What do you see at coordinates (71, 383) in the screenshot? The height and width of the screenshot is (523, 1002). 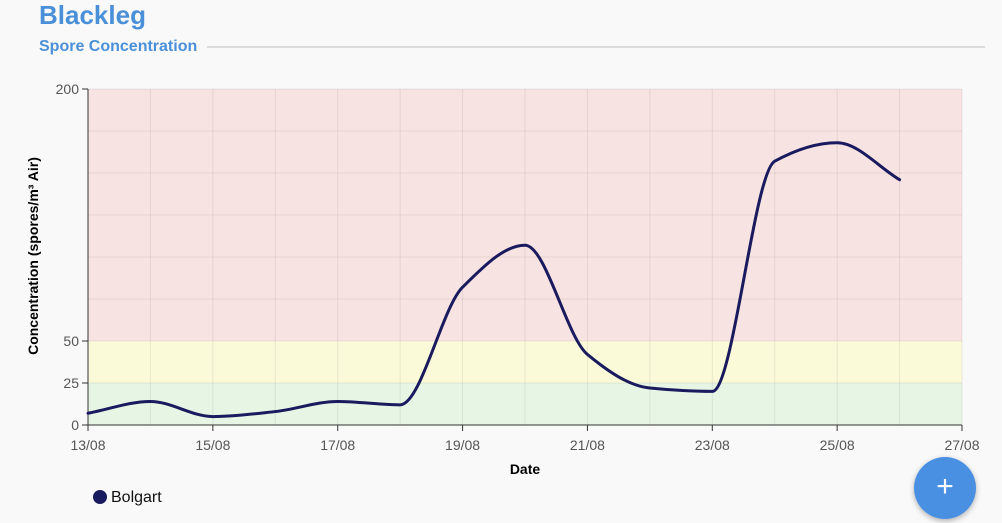 I see `y-tick-label: 25` at bounding box center [71, 383].